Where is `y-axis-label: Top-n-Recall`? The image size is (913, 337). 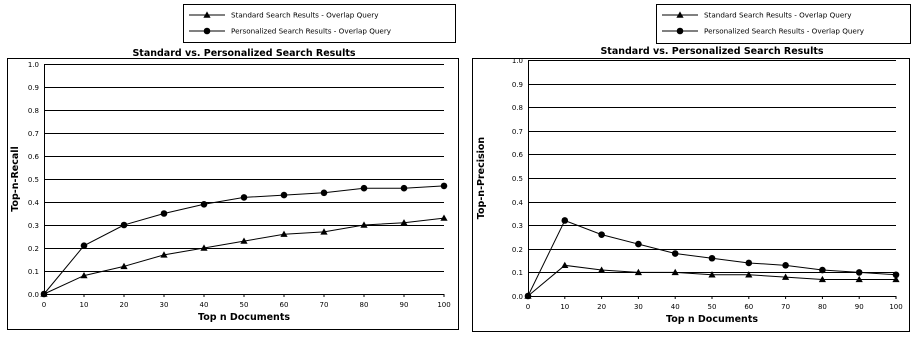 y-axis-label: Top-n-Recall is located at coordinates (15, 179).